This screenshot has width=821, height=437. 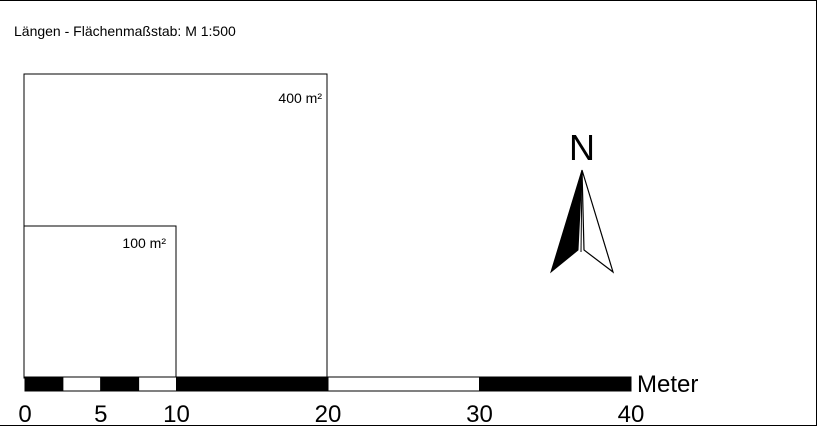 I want to click on north-label: N, so click(x=582, y=147).